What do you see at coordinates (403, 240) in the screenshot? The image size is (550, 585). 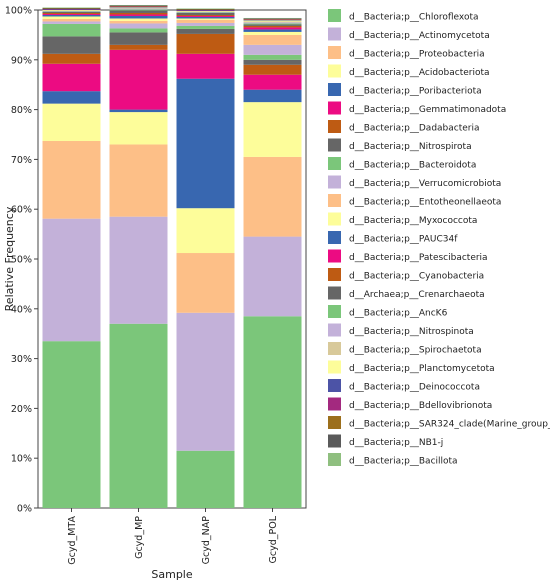 I see `legend-label: d__Bacteria;p__PAUC34f` at bounding box center [403, 240].